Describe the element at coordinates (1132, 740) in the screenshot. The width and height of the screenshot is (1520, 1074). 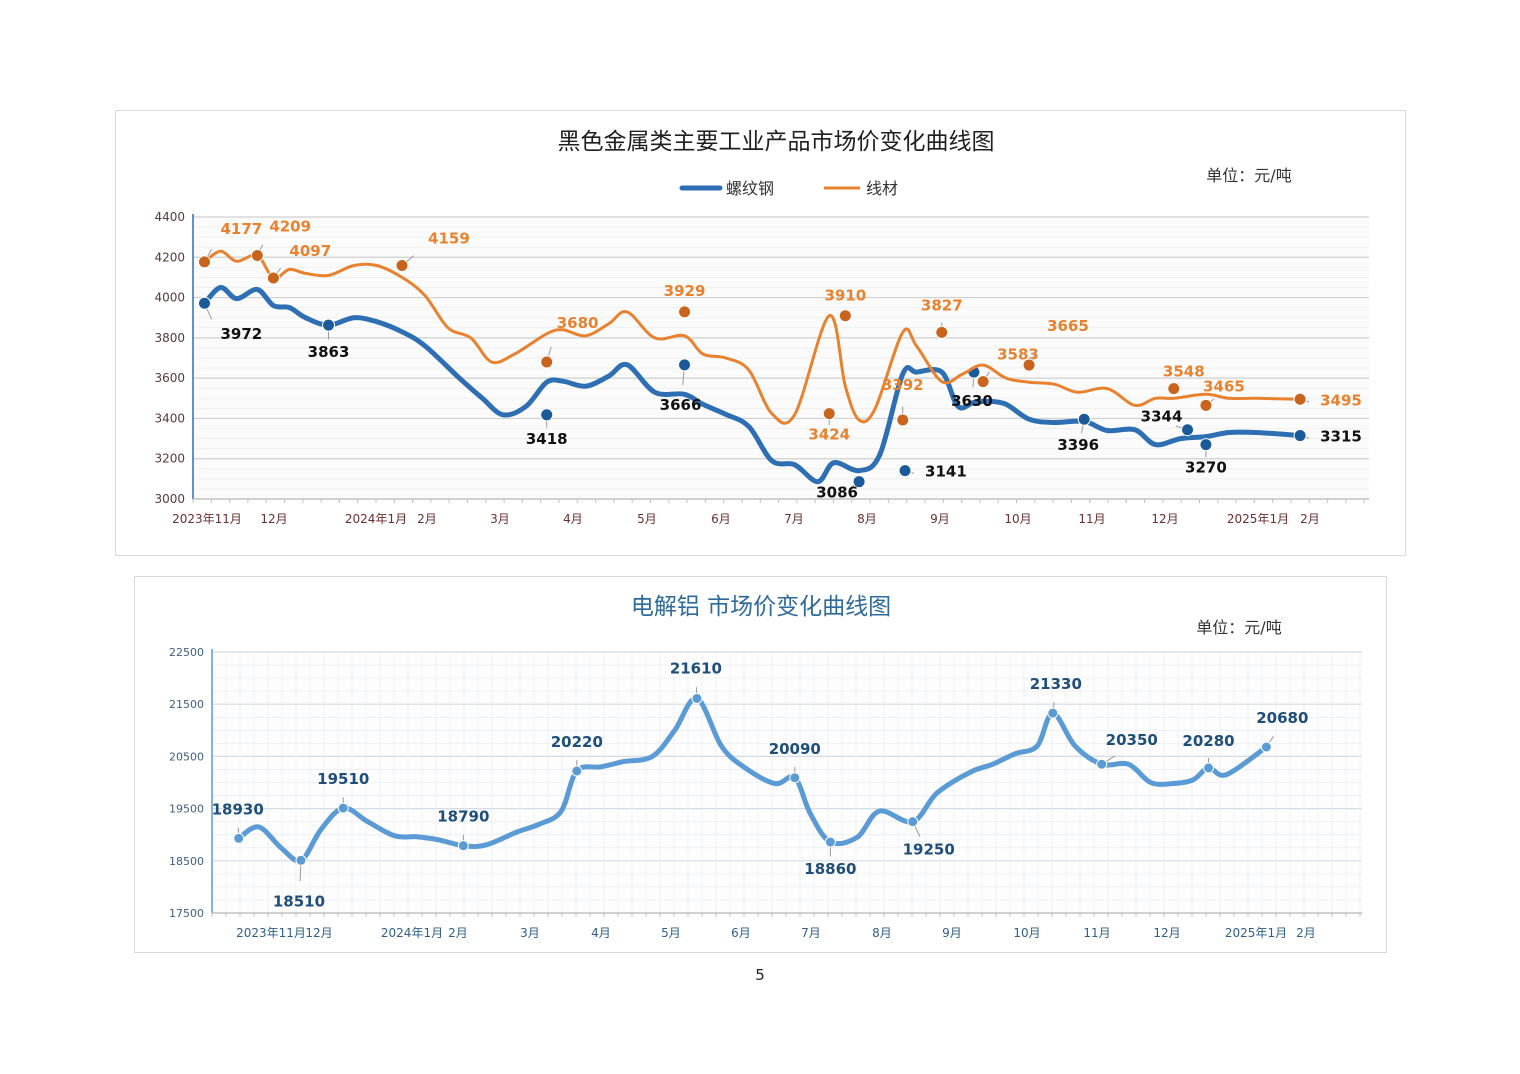
I see `data-label: 20350` at that location.